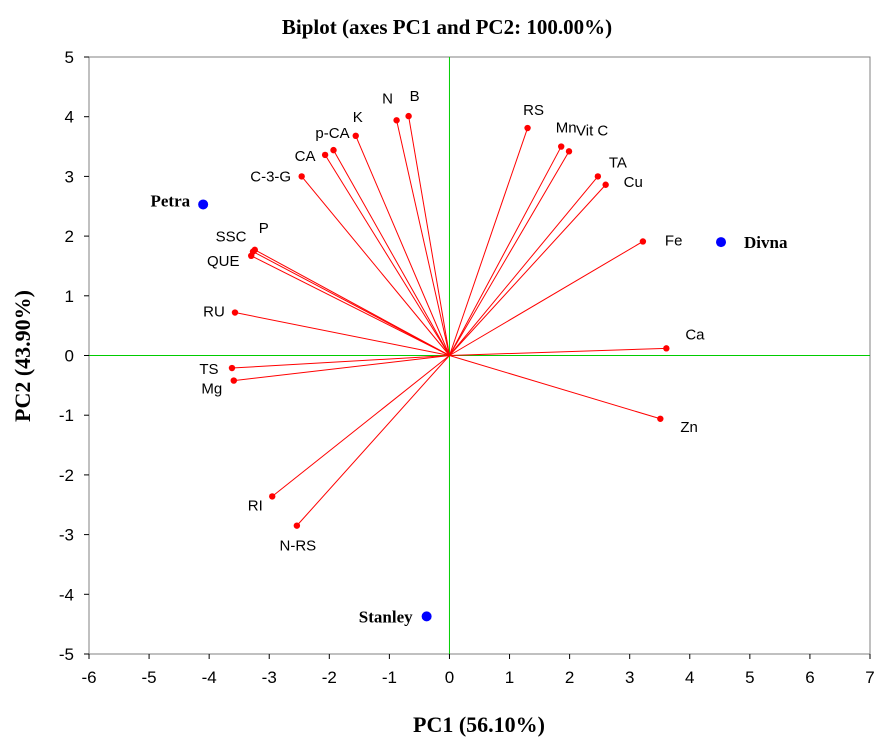 The image size is (878, 739). I want to click on y-axis-title: PC2 (43.90%), so click(22, 356).